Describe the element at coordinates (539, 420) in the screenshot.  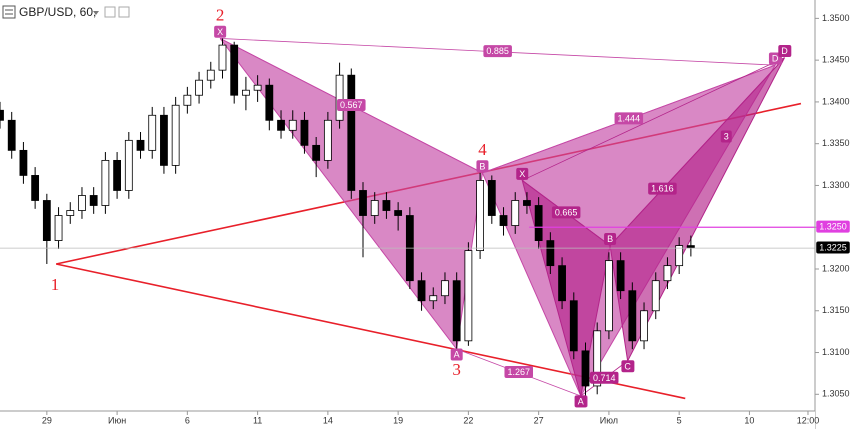
I see `x-tick-label: 27` at that location.